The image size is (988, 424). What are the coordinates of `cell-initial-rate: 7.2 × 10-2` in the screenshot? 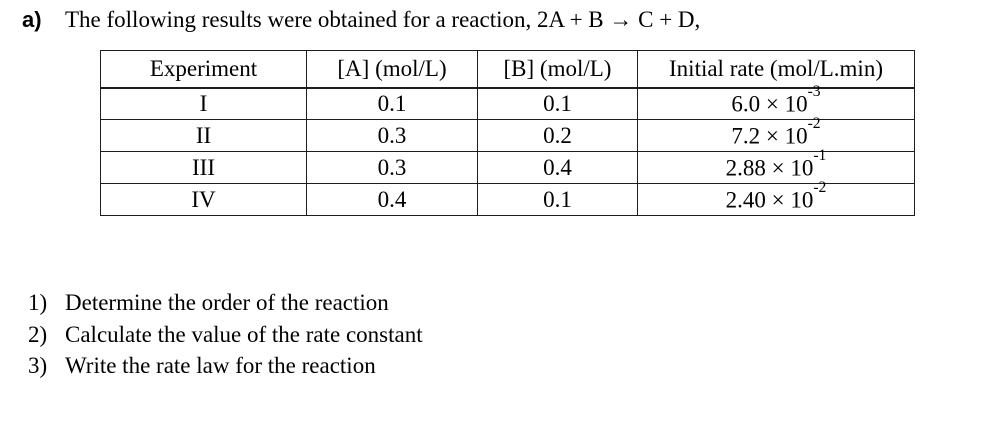 It's located at (776, 133).